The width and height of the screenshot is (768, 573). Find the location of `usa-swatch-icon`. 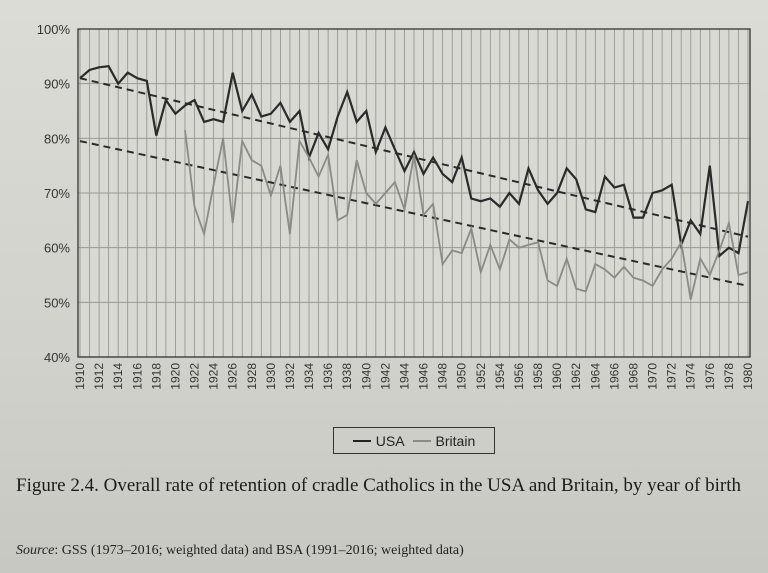

usa-swatch-icon is located at coordinates (361, 440).